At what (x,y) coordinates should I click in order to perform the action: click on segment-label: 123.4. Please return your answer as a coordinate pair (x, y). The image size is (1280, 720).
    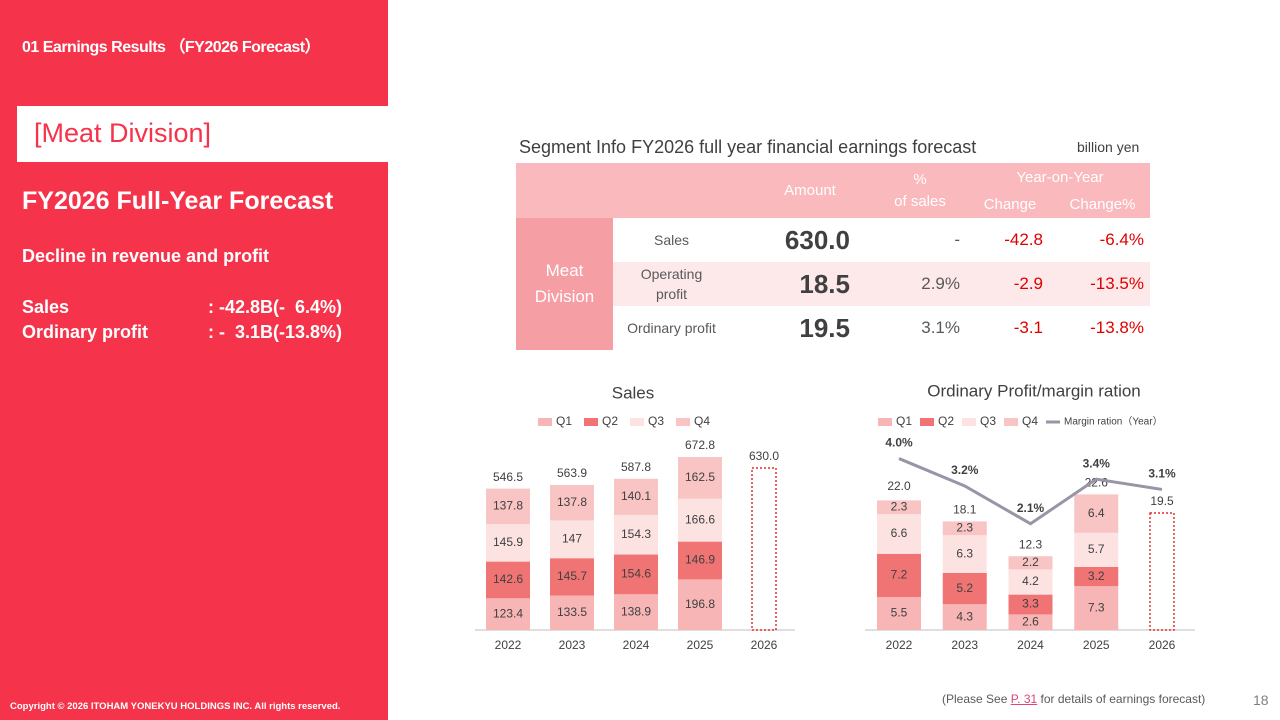
    Looking at the image, I should click on (508, 613).